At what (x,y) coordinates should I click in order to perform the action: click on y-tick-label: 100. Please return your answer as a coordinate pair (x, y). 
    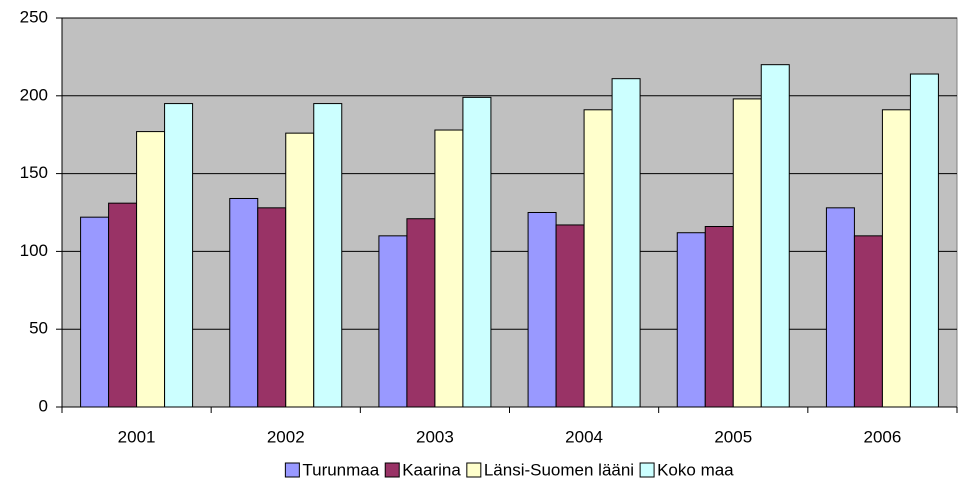
    Looking at the image, I should click on (34, 250).